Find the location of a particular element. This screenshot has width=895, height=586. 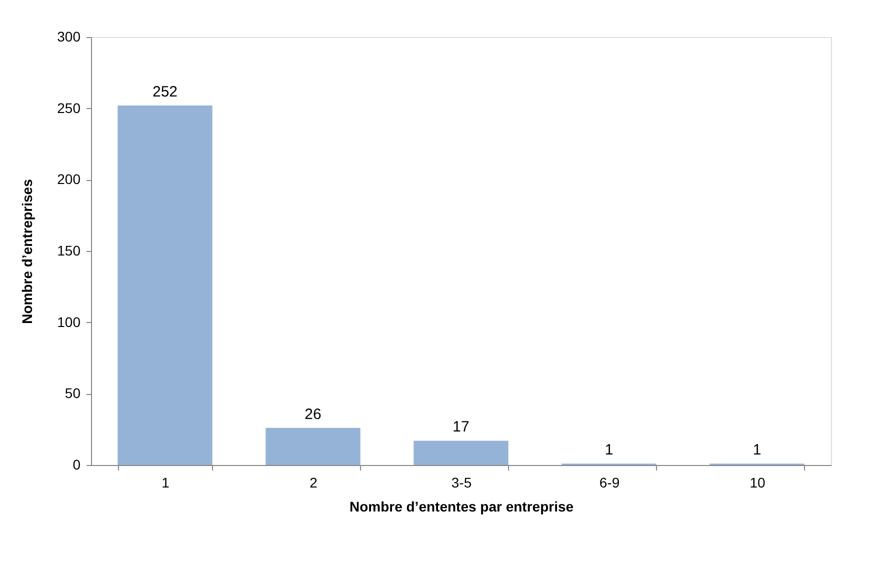

y-tick-label: 50 is located at coordinates (72, 393).